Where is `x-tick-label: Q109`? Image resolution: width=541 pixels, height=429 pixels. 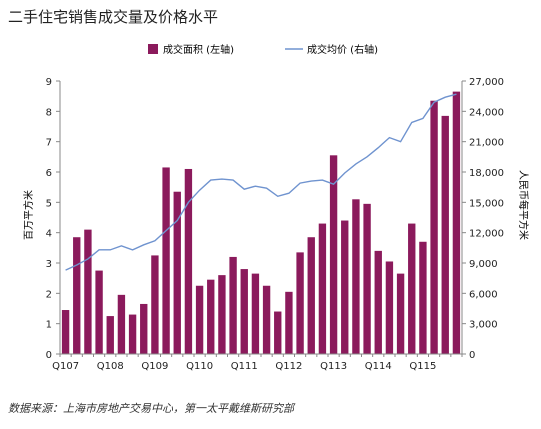
x-tick-label: Q109 is located at coordinates (154, 366).